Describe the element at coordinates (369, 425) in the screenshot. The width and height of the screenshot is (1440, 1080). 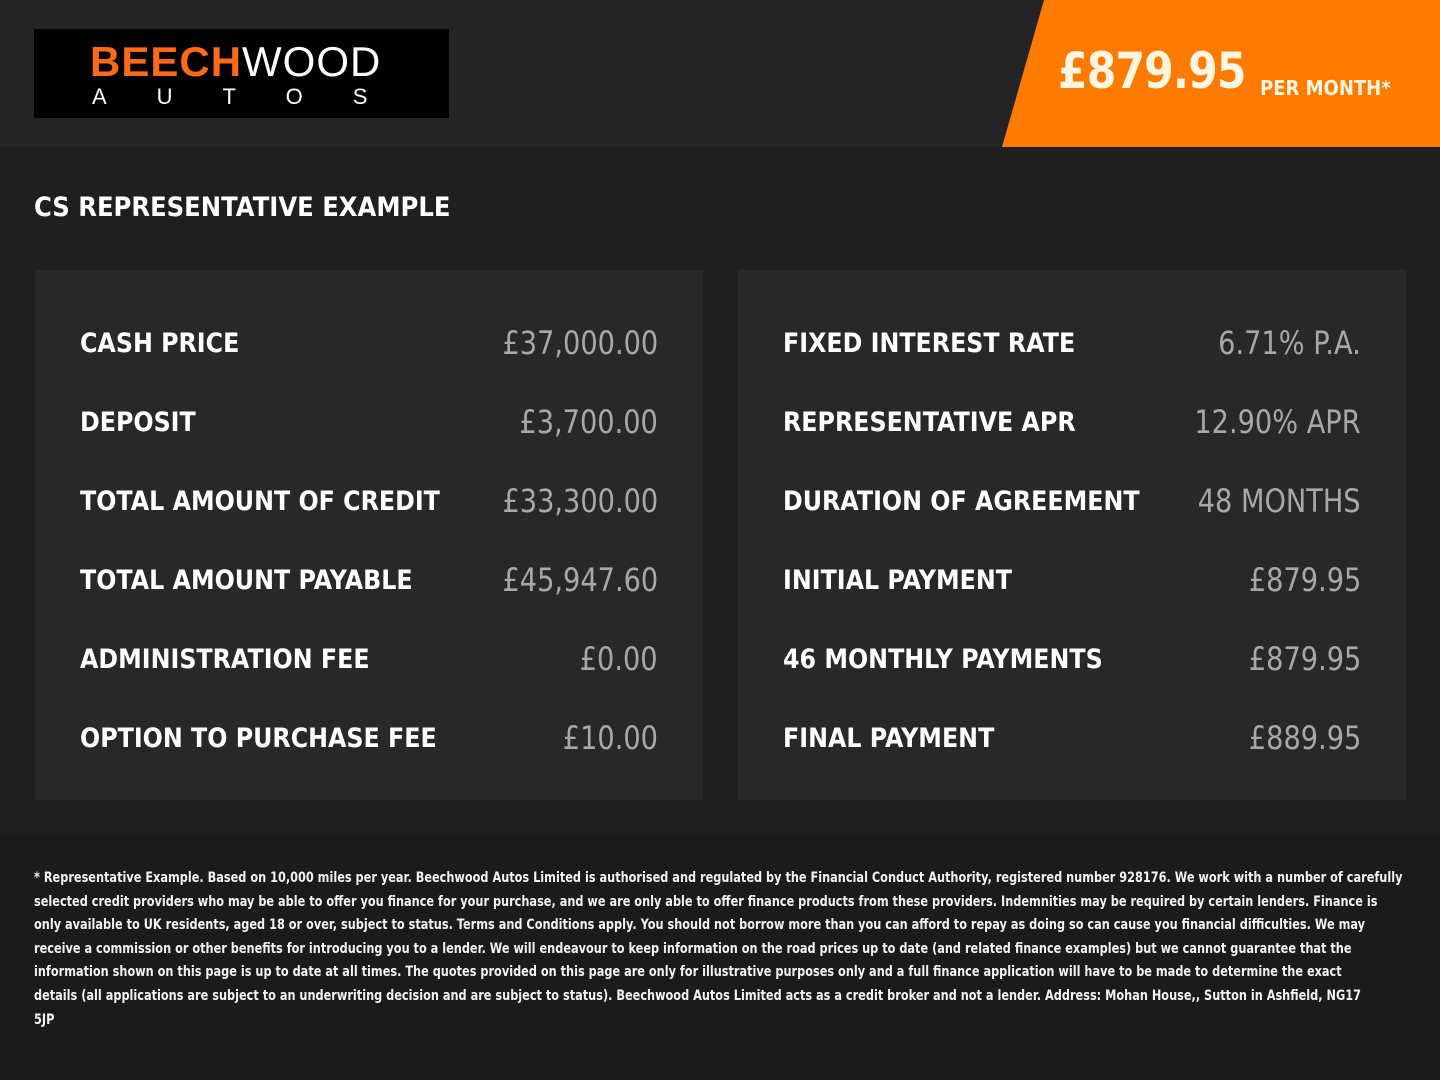
I see `finance-row: DEPOSIT £3,700.00` at that location.